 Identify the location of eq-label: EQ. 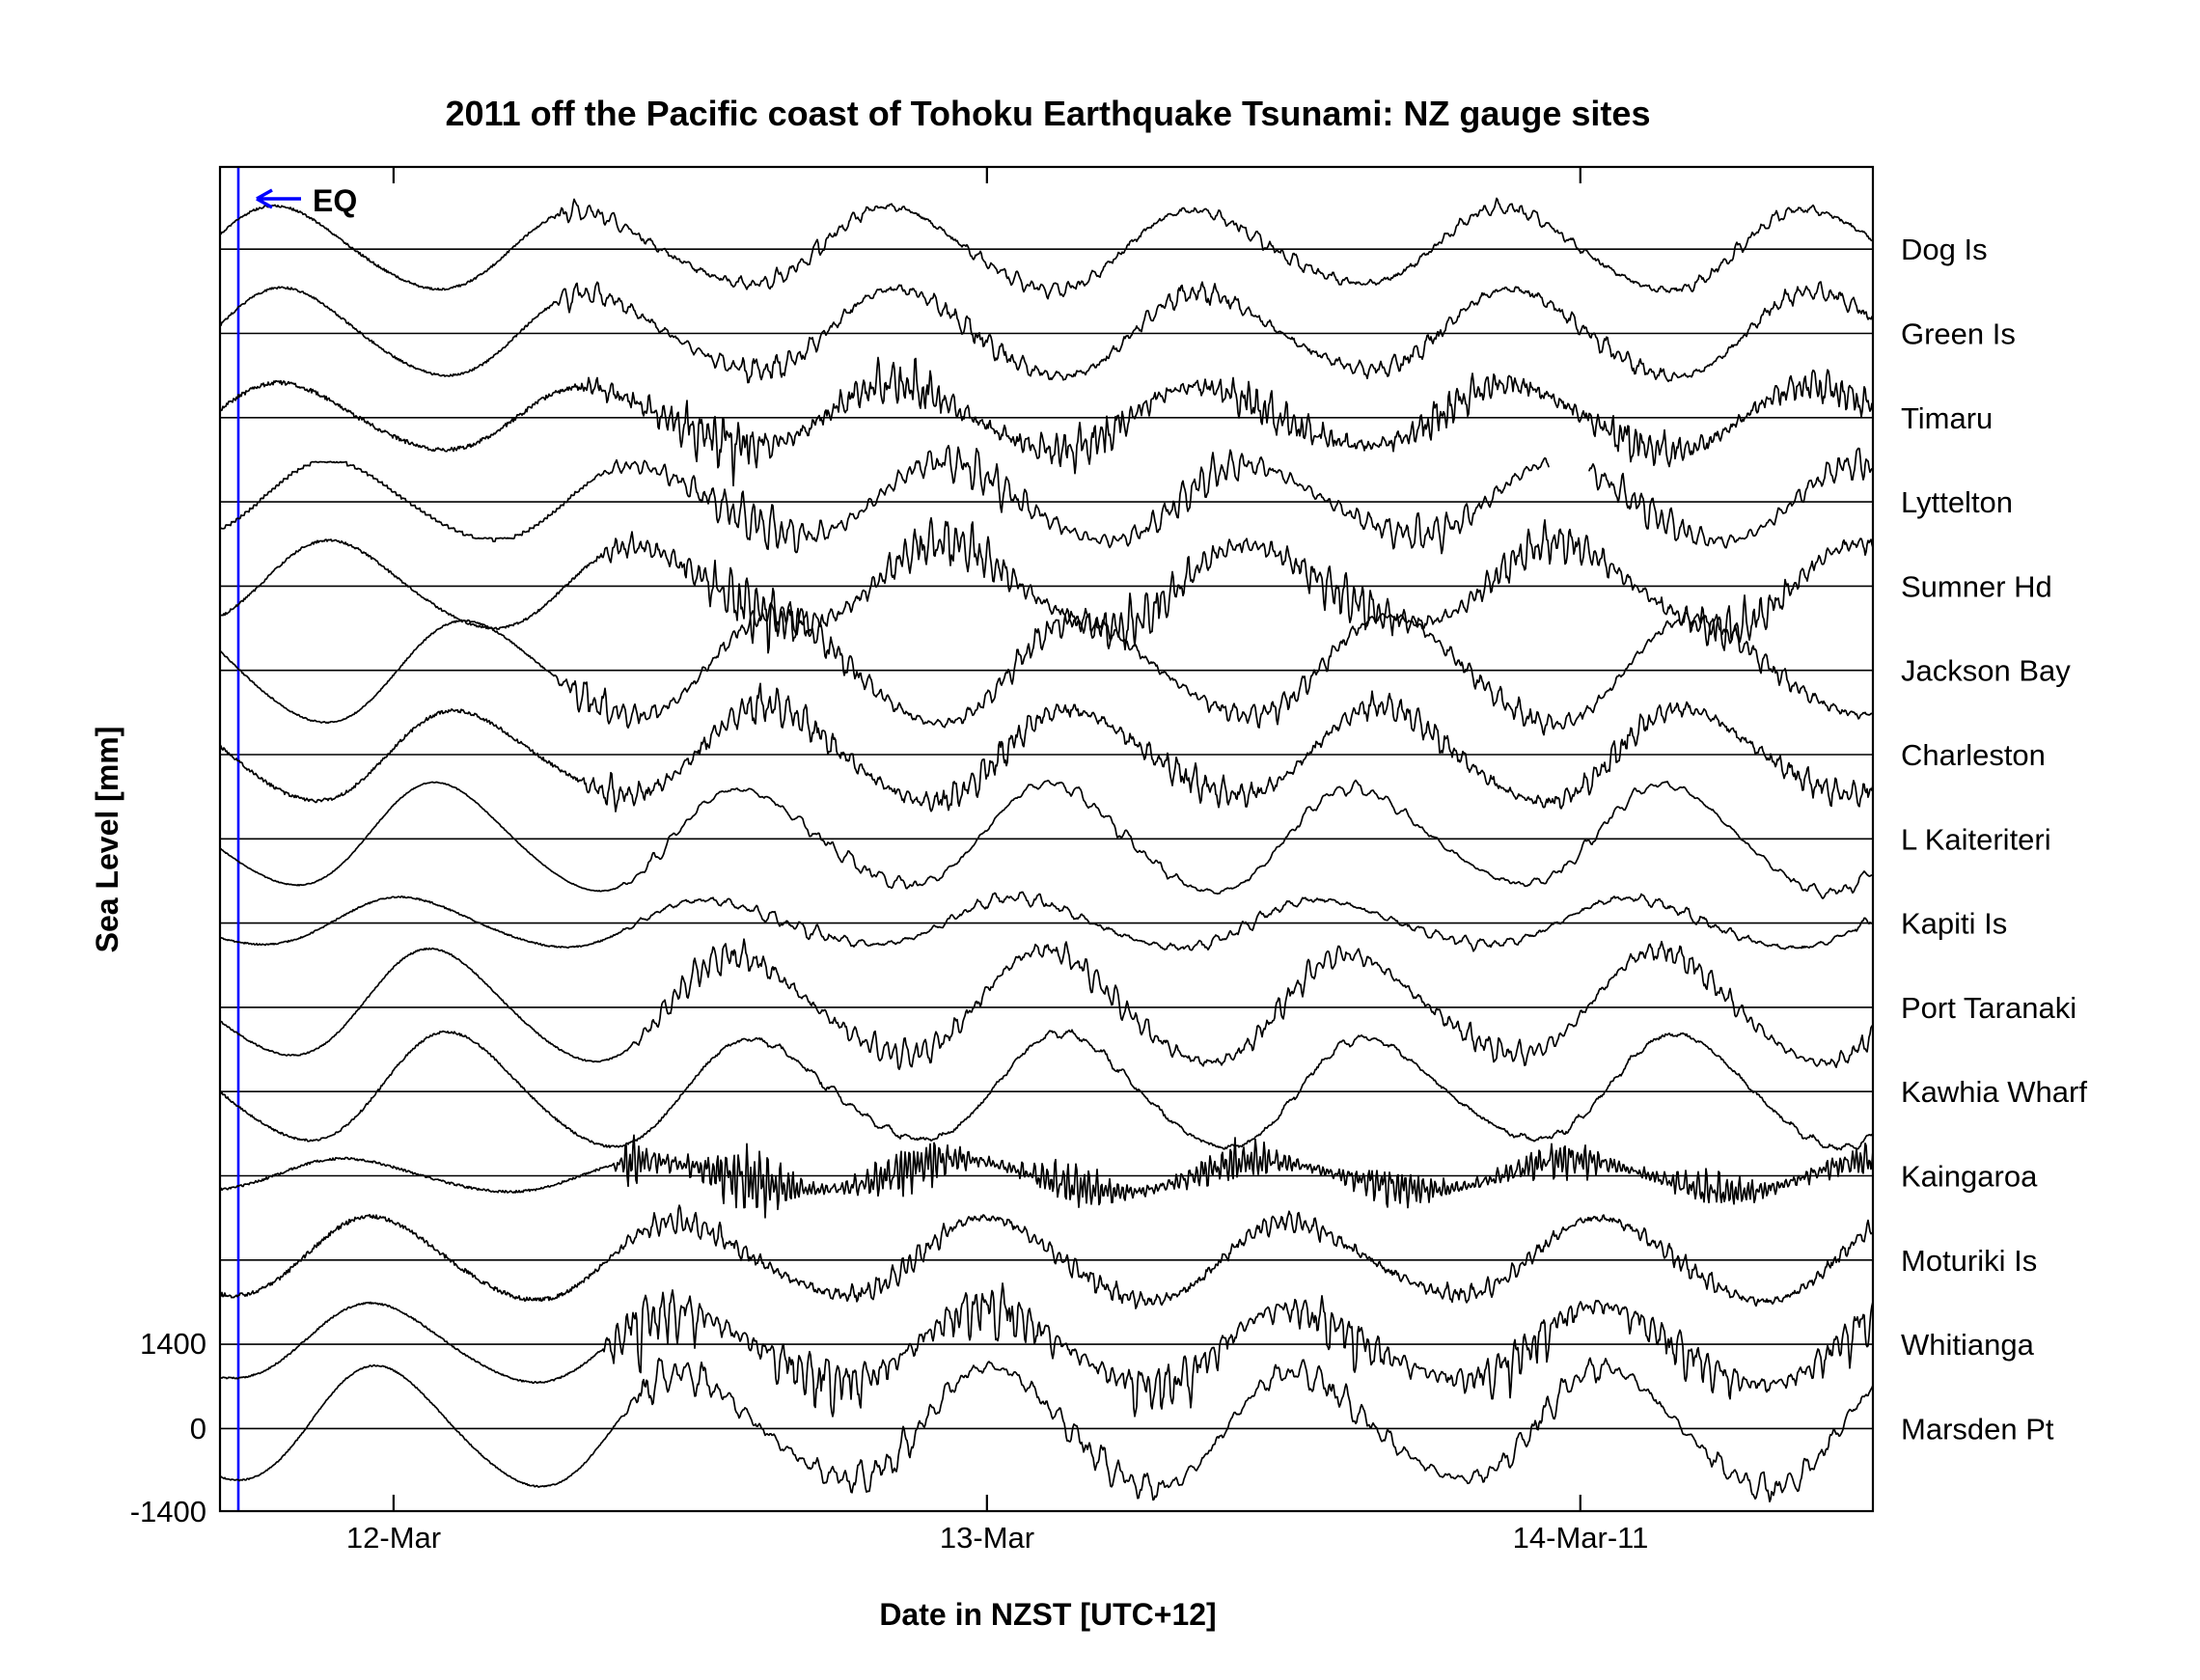
(335, 200).